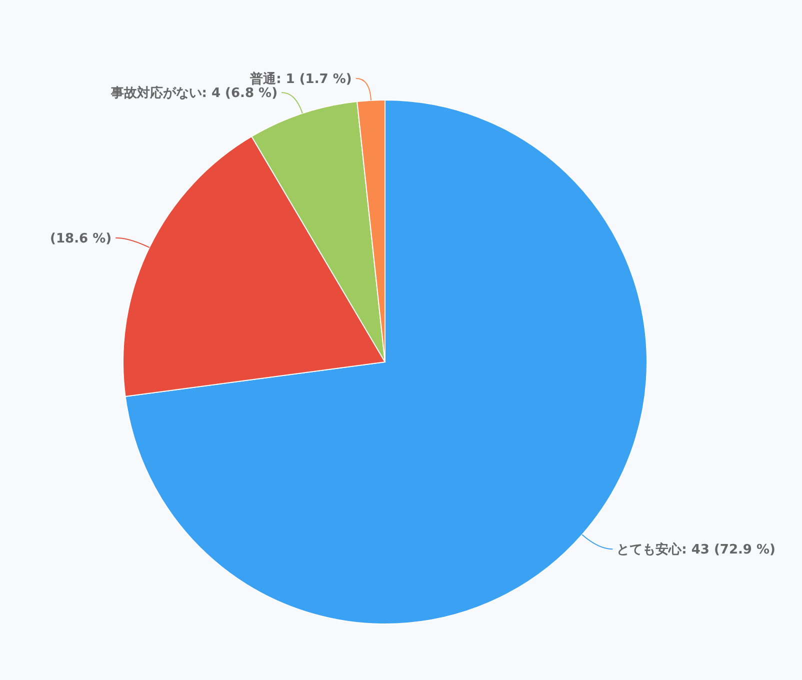 This screenshot has height=680, width=802. Describe the element at coordinates (300, 78) in the screenshot. I see `slice-label: 普通: 1 (1.7 %)` at that location.